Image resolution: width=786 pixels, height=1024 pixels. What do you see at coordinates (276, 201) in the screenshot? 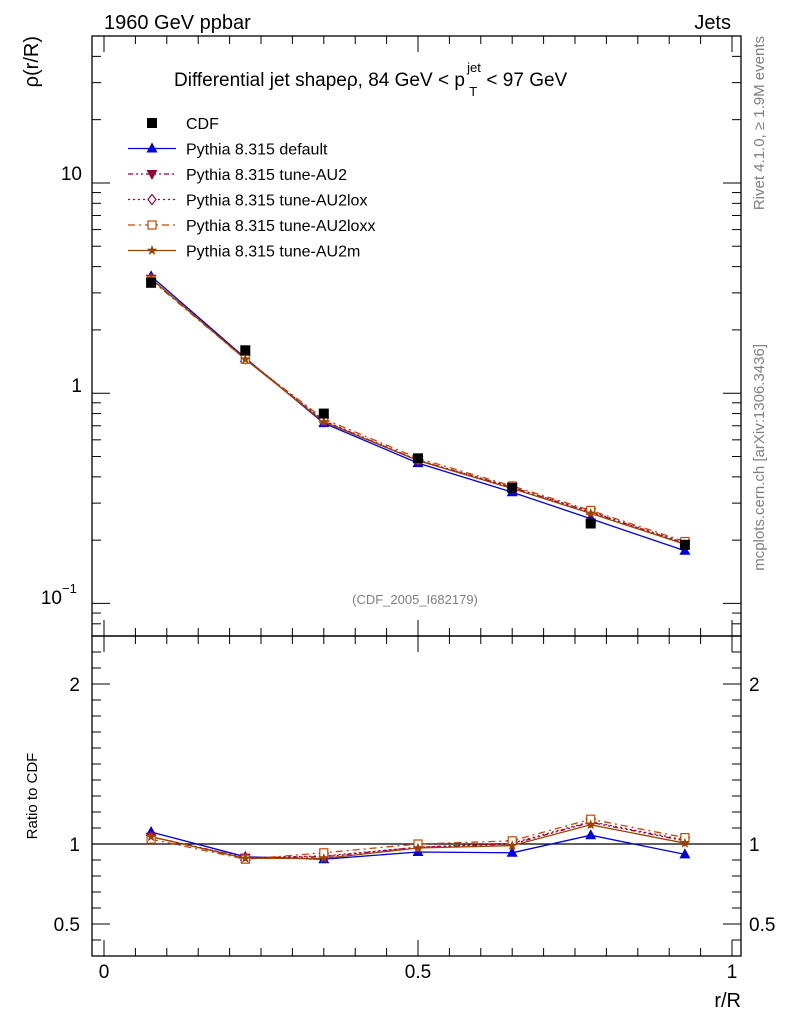
I see `legend-label: Pythia 8.315 tune-AU2lox` at bounding box center [276, 201].